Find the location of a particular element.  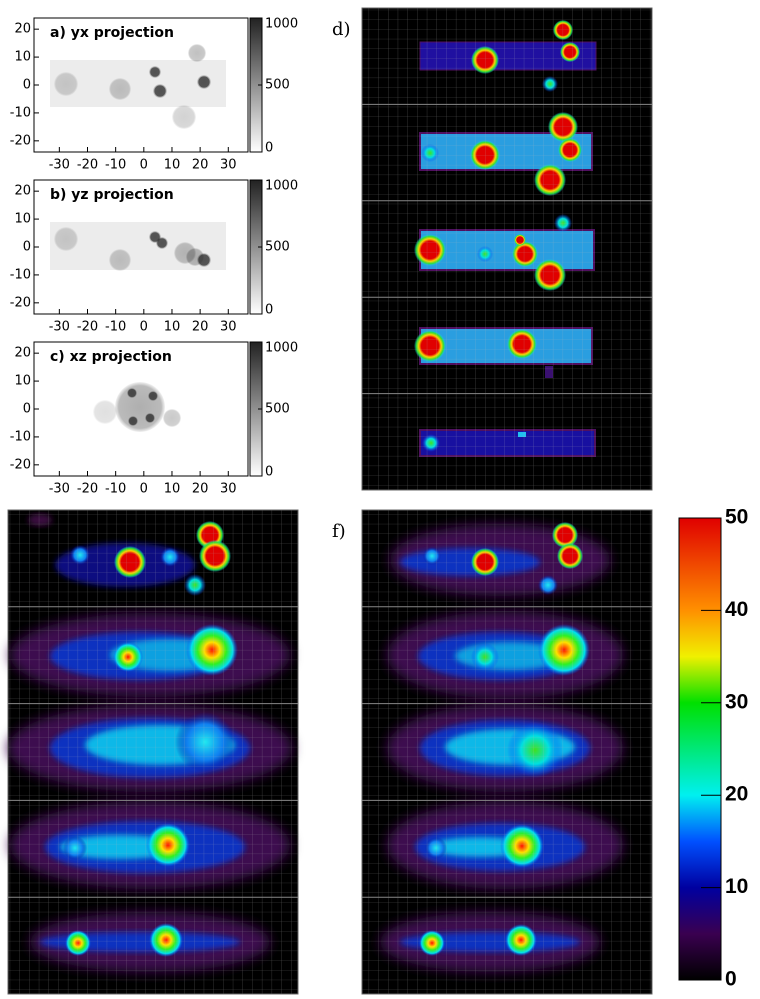

projection-band is located at coordinates (138, 83).